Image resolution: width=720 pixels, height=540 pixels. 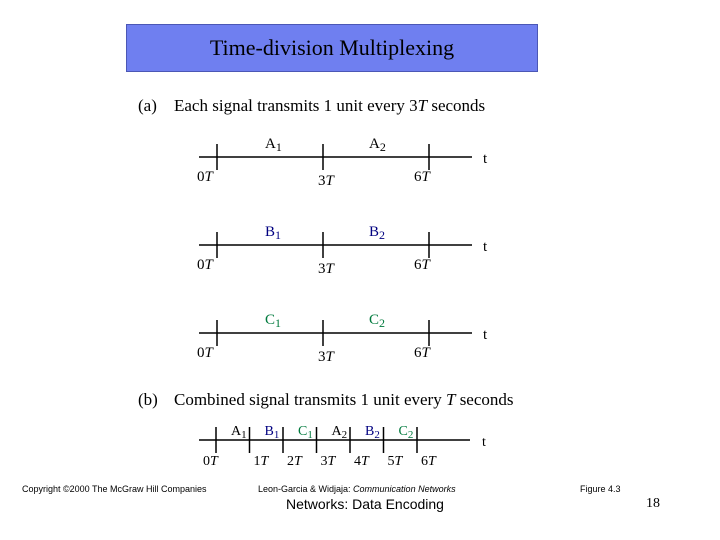 I want to click on figure-number: Figure 4.3, so click(x=600, y=489).